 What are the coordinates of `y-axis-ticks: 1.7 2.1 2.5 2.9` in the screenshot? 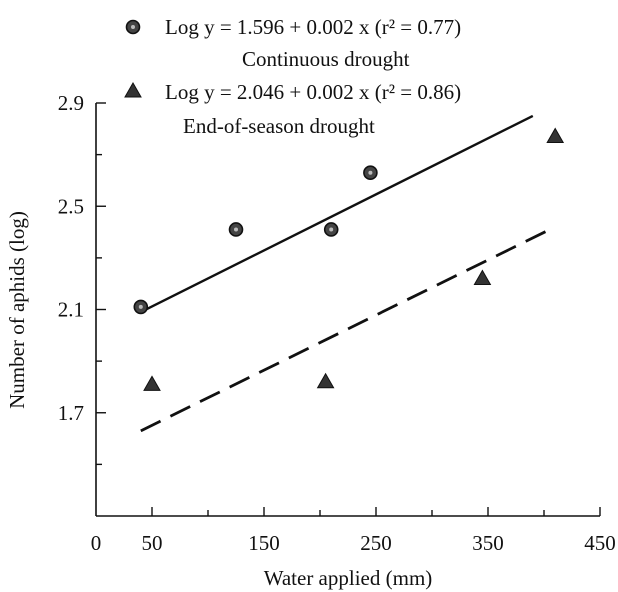 It's located at (82, 278).